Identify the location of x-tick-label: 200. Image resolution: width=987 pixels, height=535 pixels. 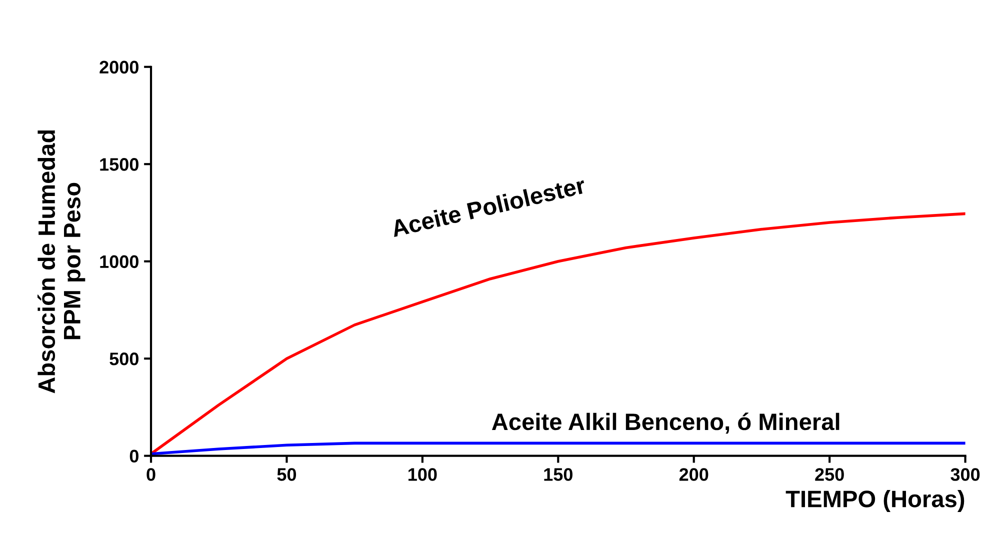
(693, 474).